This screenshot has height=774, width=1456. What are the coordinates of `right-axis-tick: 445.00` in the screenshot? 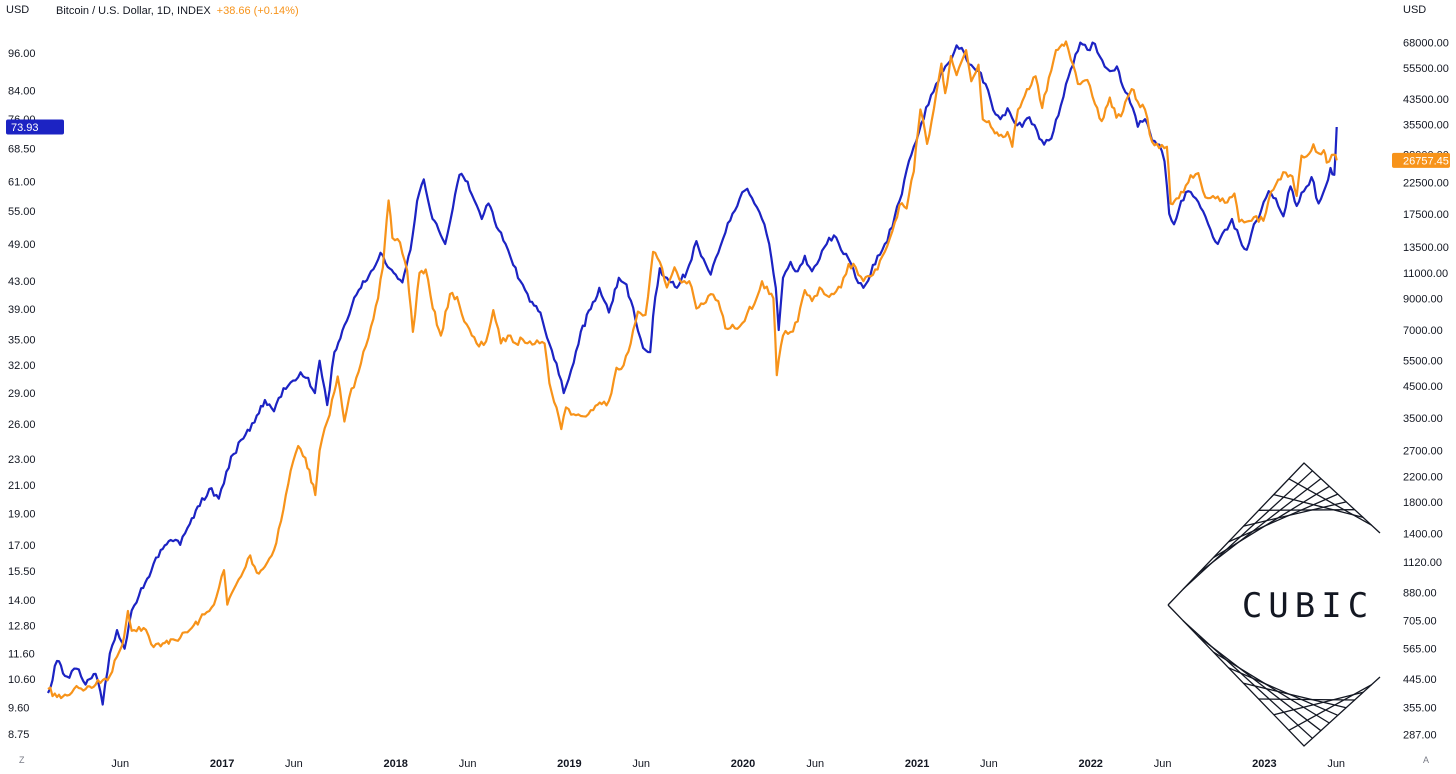 It's located at (1420, 680).